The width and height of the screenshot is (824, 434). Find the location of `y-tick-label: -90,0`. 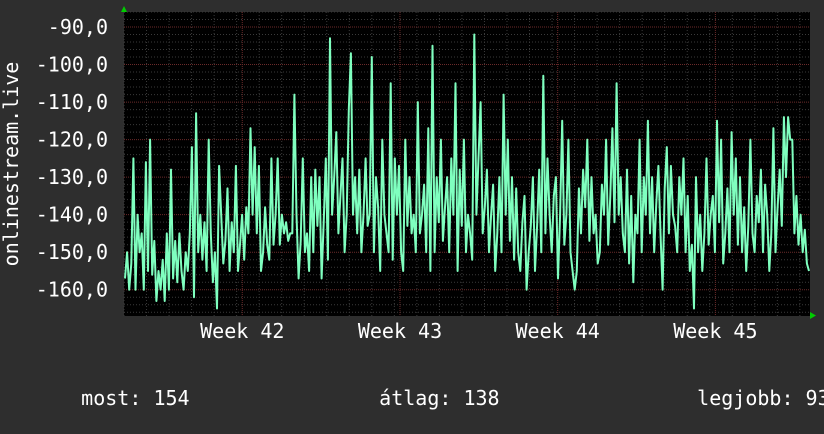

y-tick-label: -90,0 is located at coordinates (78, 27).